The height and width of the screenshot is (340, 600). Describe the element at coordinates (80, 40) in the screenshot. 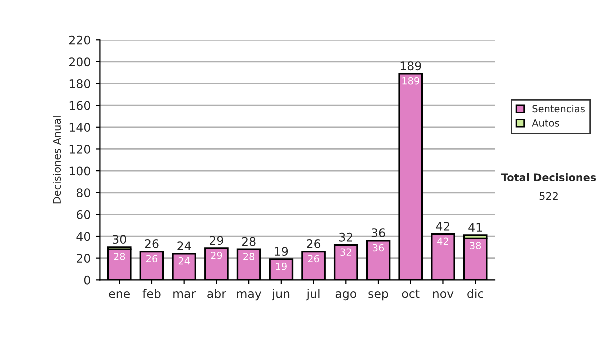

I see `y-tick-label: 220` at that location.